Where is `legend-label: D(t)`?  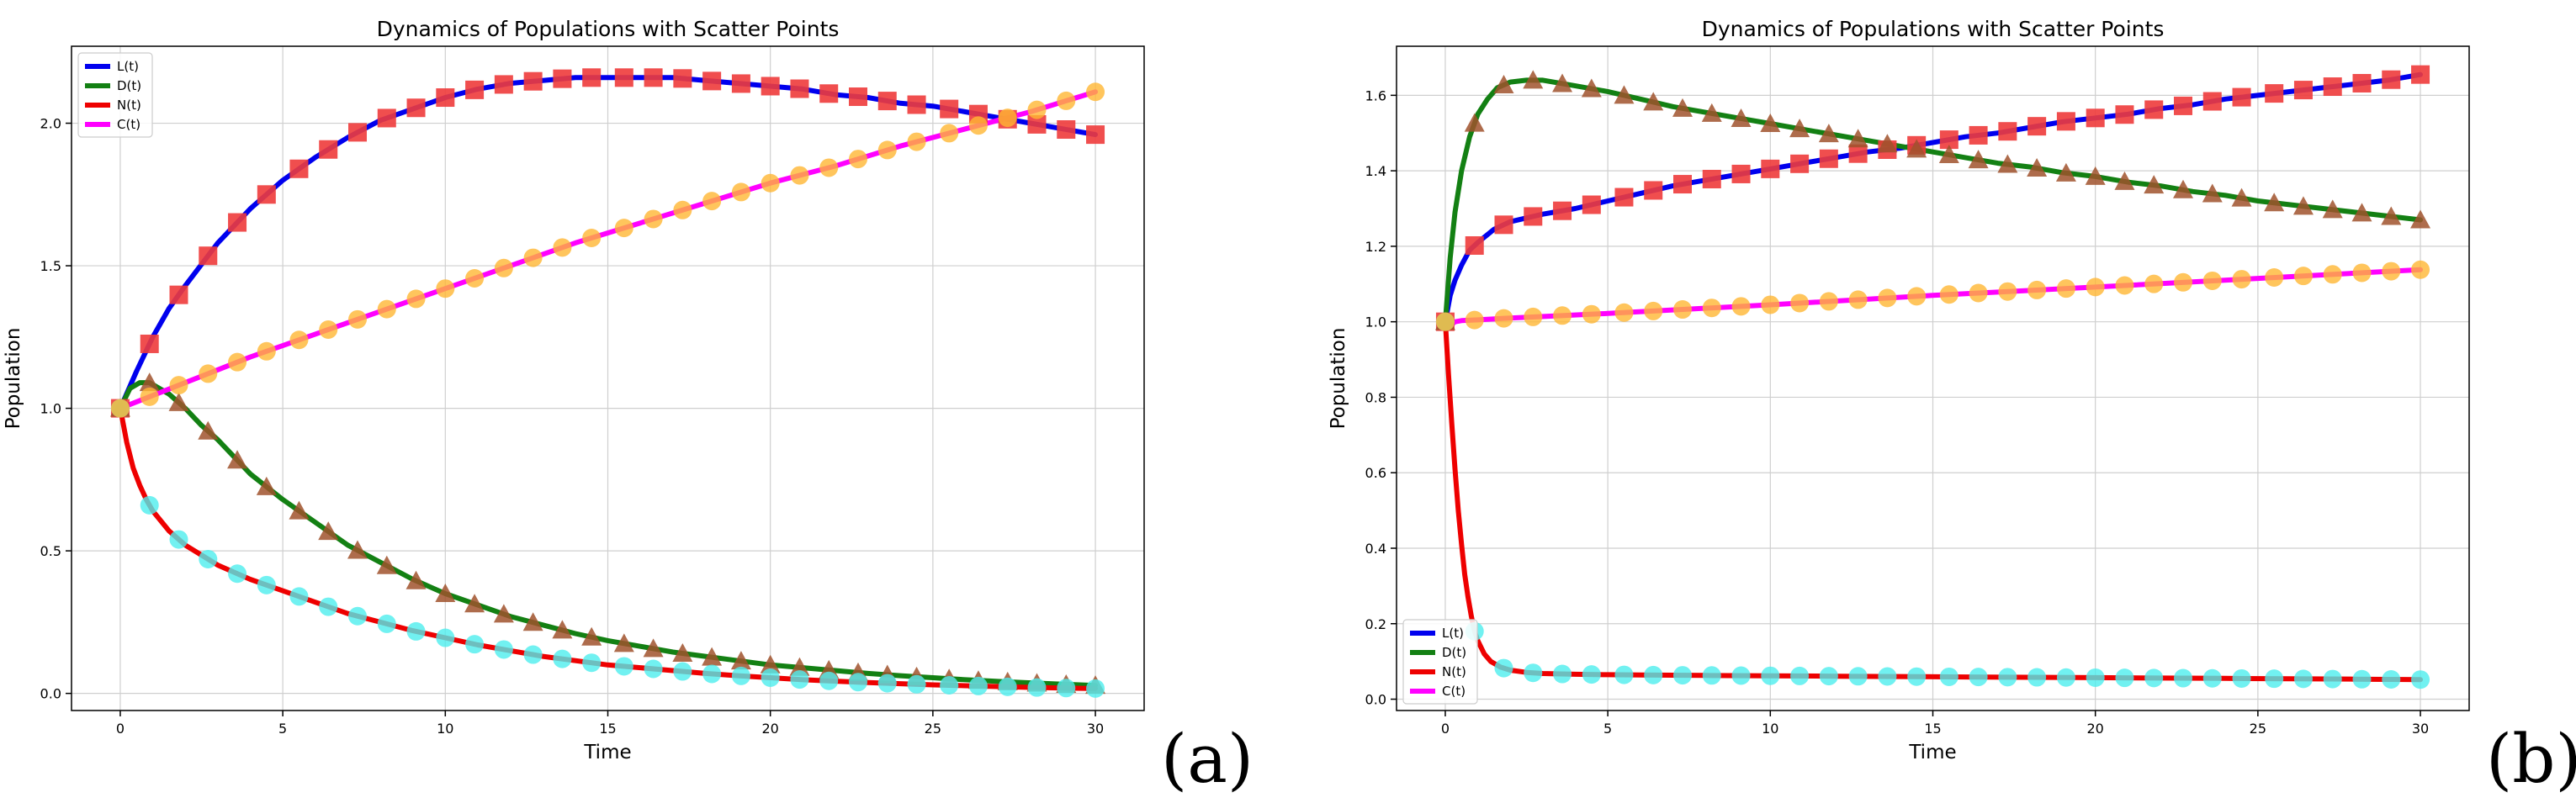 legend-label: D(t) is located at coordinates (129, 85).